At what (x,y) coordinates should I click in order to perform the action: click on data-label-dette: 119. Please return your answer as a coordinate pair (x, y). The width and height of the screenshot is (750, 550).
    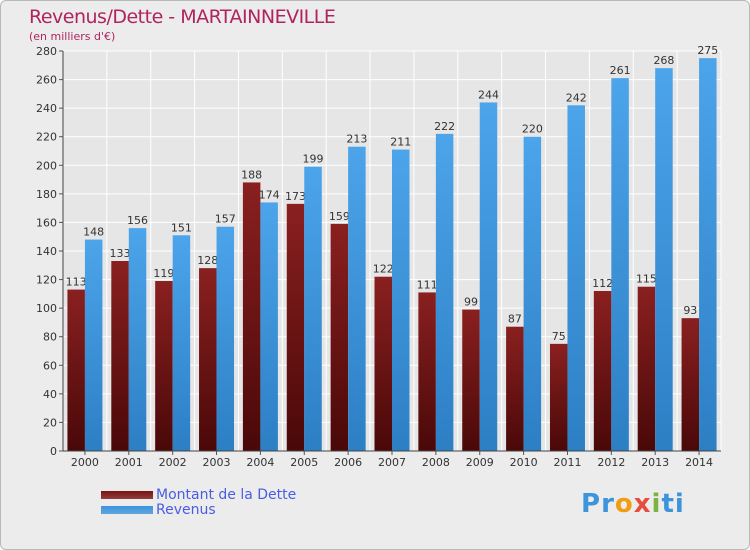
    Looking at the image, I should click on (163, 273).